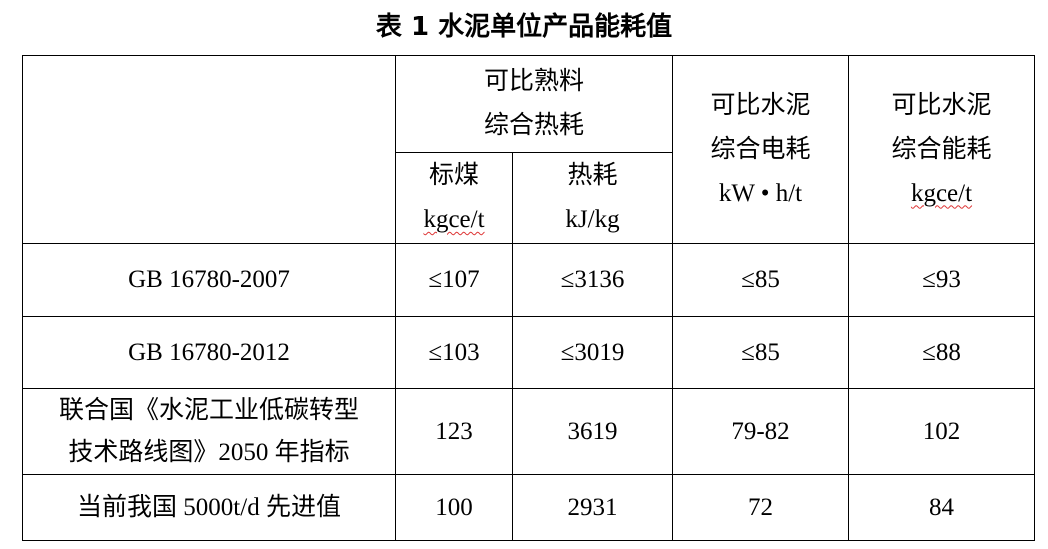  I want to click on table-title: 表 1 水泥单位产品能耗值, so click(524, 27).